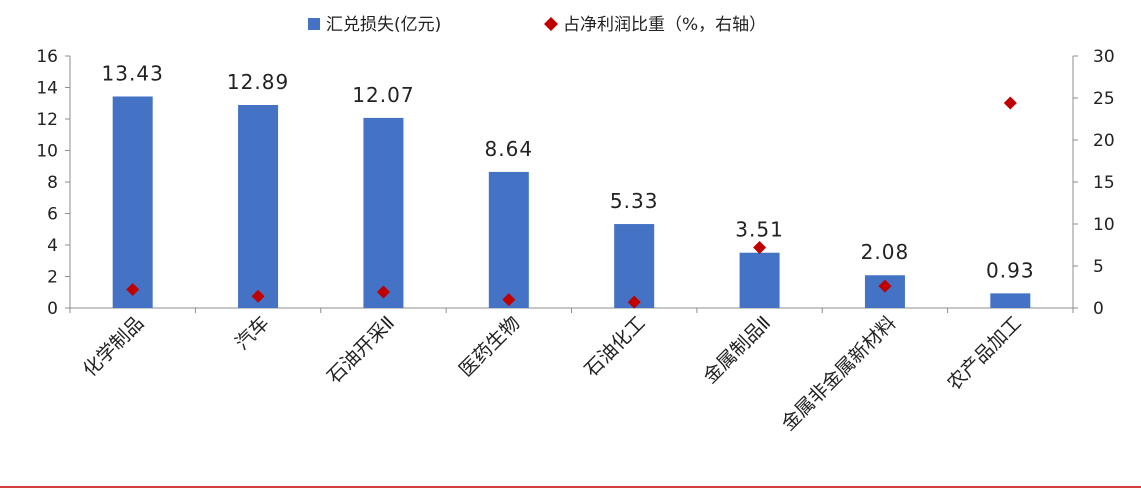 The height and width of the screenshot is (489, 1141). What do you see at coordinates (509, 149) in the screenshot?
I see `bar-value-label: 8.64` at bounding box center [509, 149].